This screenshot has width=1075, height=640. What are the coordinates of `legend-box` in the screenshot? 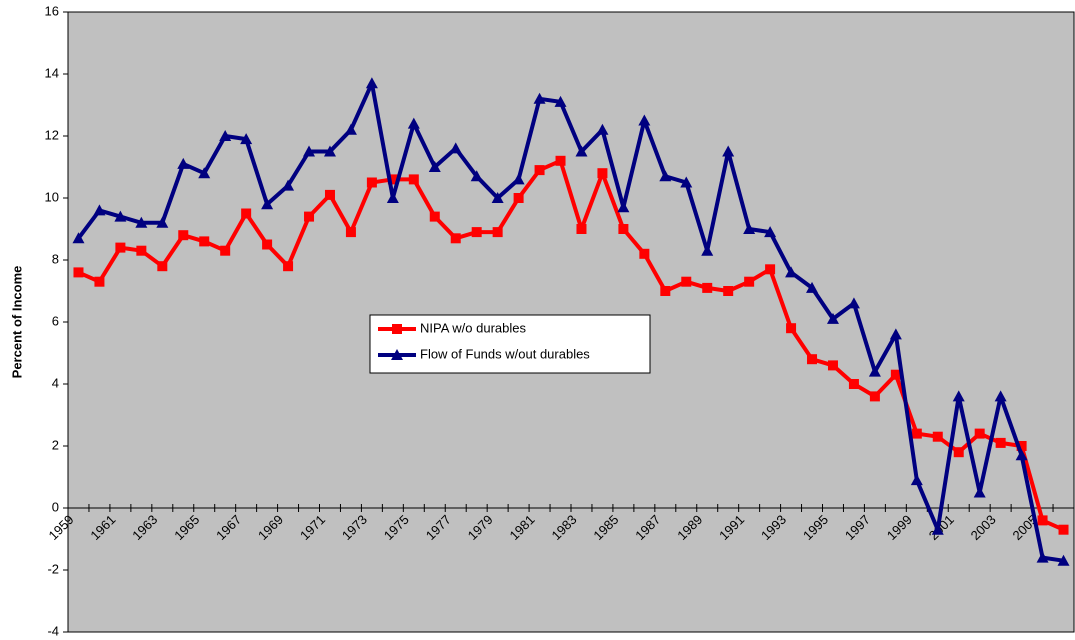 It's located at (510, 344).